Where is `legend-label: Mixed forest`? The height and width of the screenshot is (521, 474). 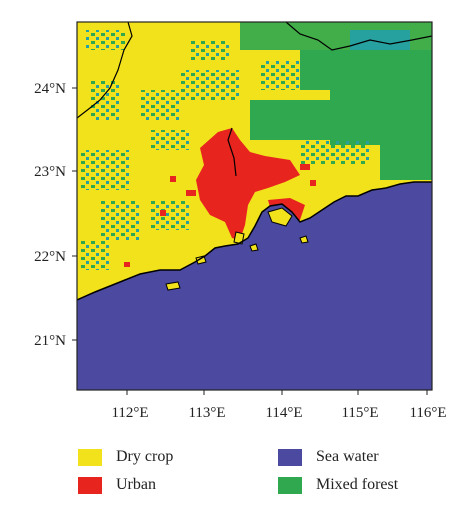
legend-label: Mixed forest is located at coordinates (357, 484).